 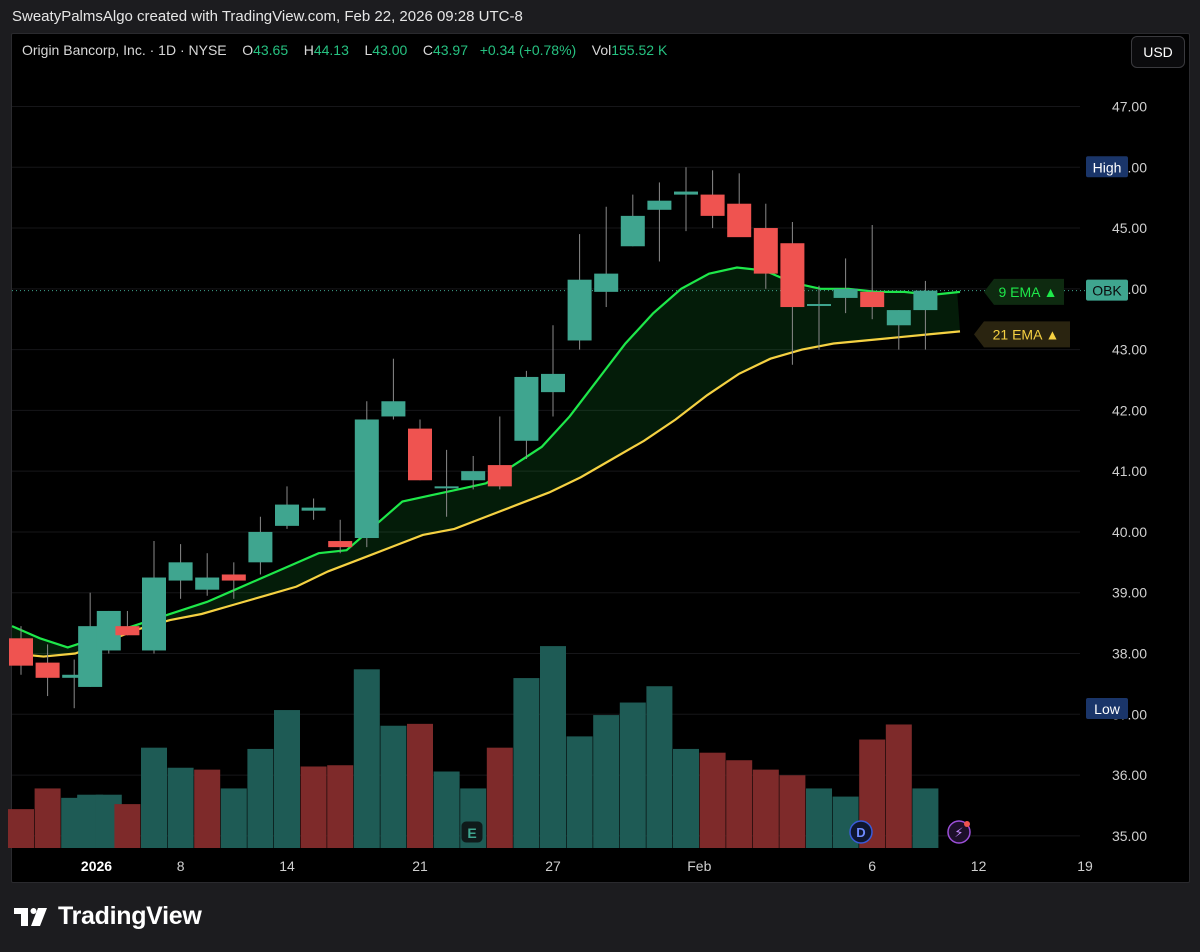 What do you see at coordinates (368, 50) in the screenshot?
I see `low-label: L` at bounding box center [368, 50].